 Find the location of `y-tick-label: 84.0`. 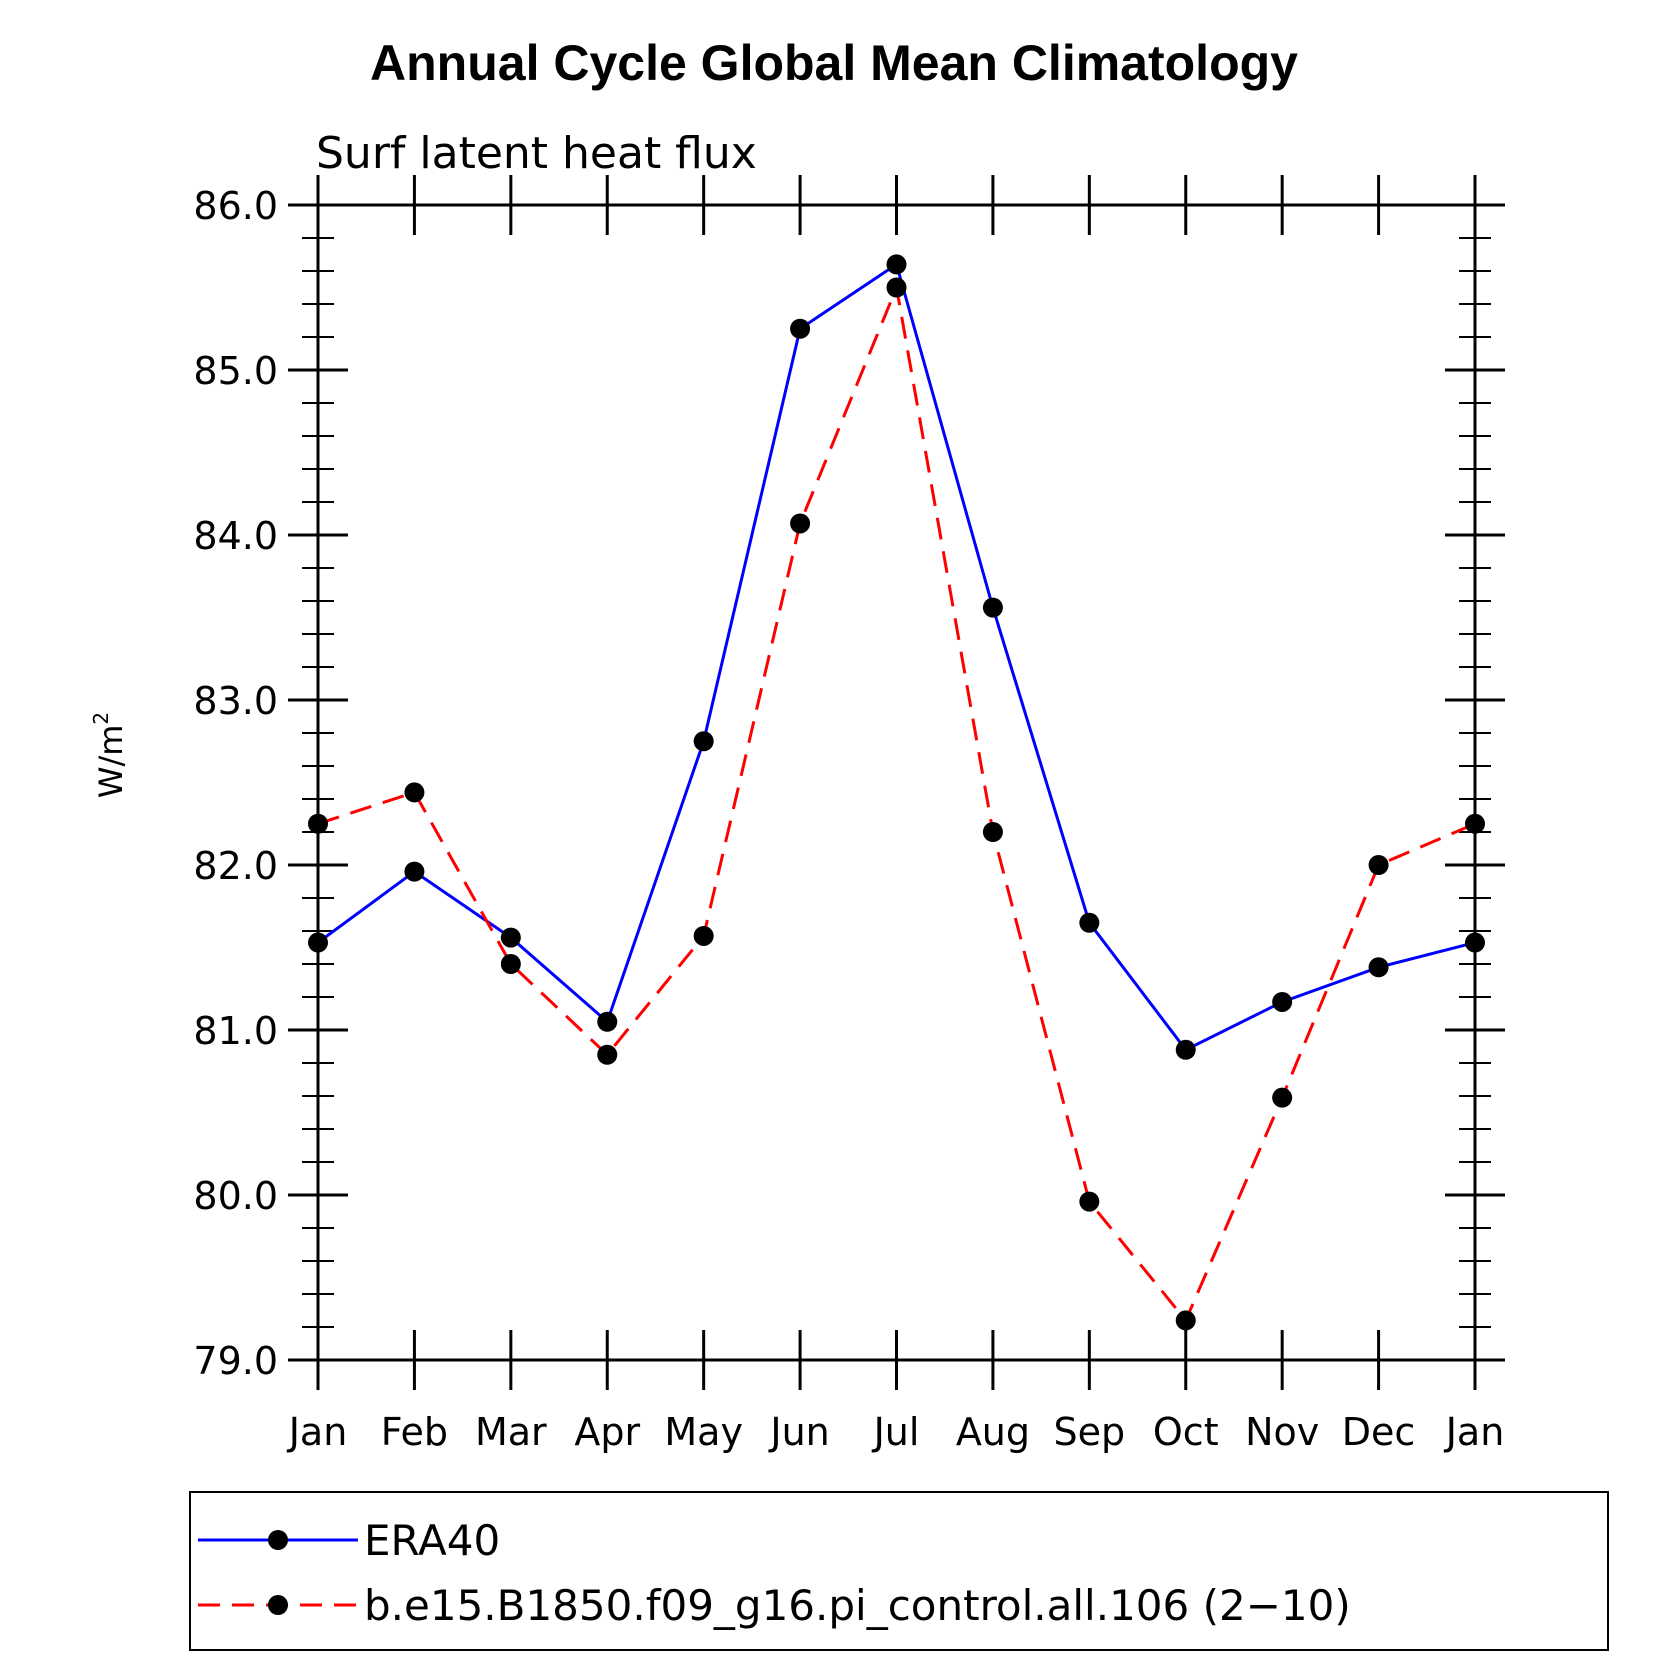

y-tick-label: 84.0 is located at coordinates (235, 536).